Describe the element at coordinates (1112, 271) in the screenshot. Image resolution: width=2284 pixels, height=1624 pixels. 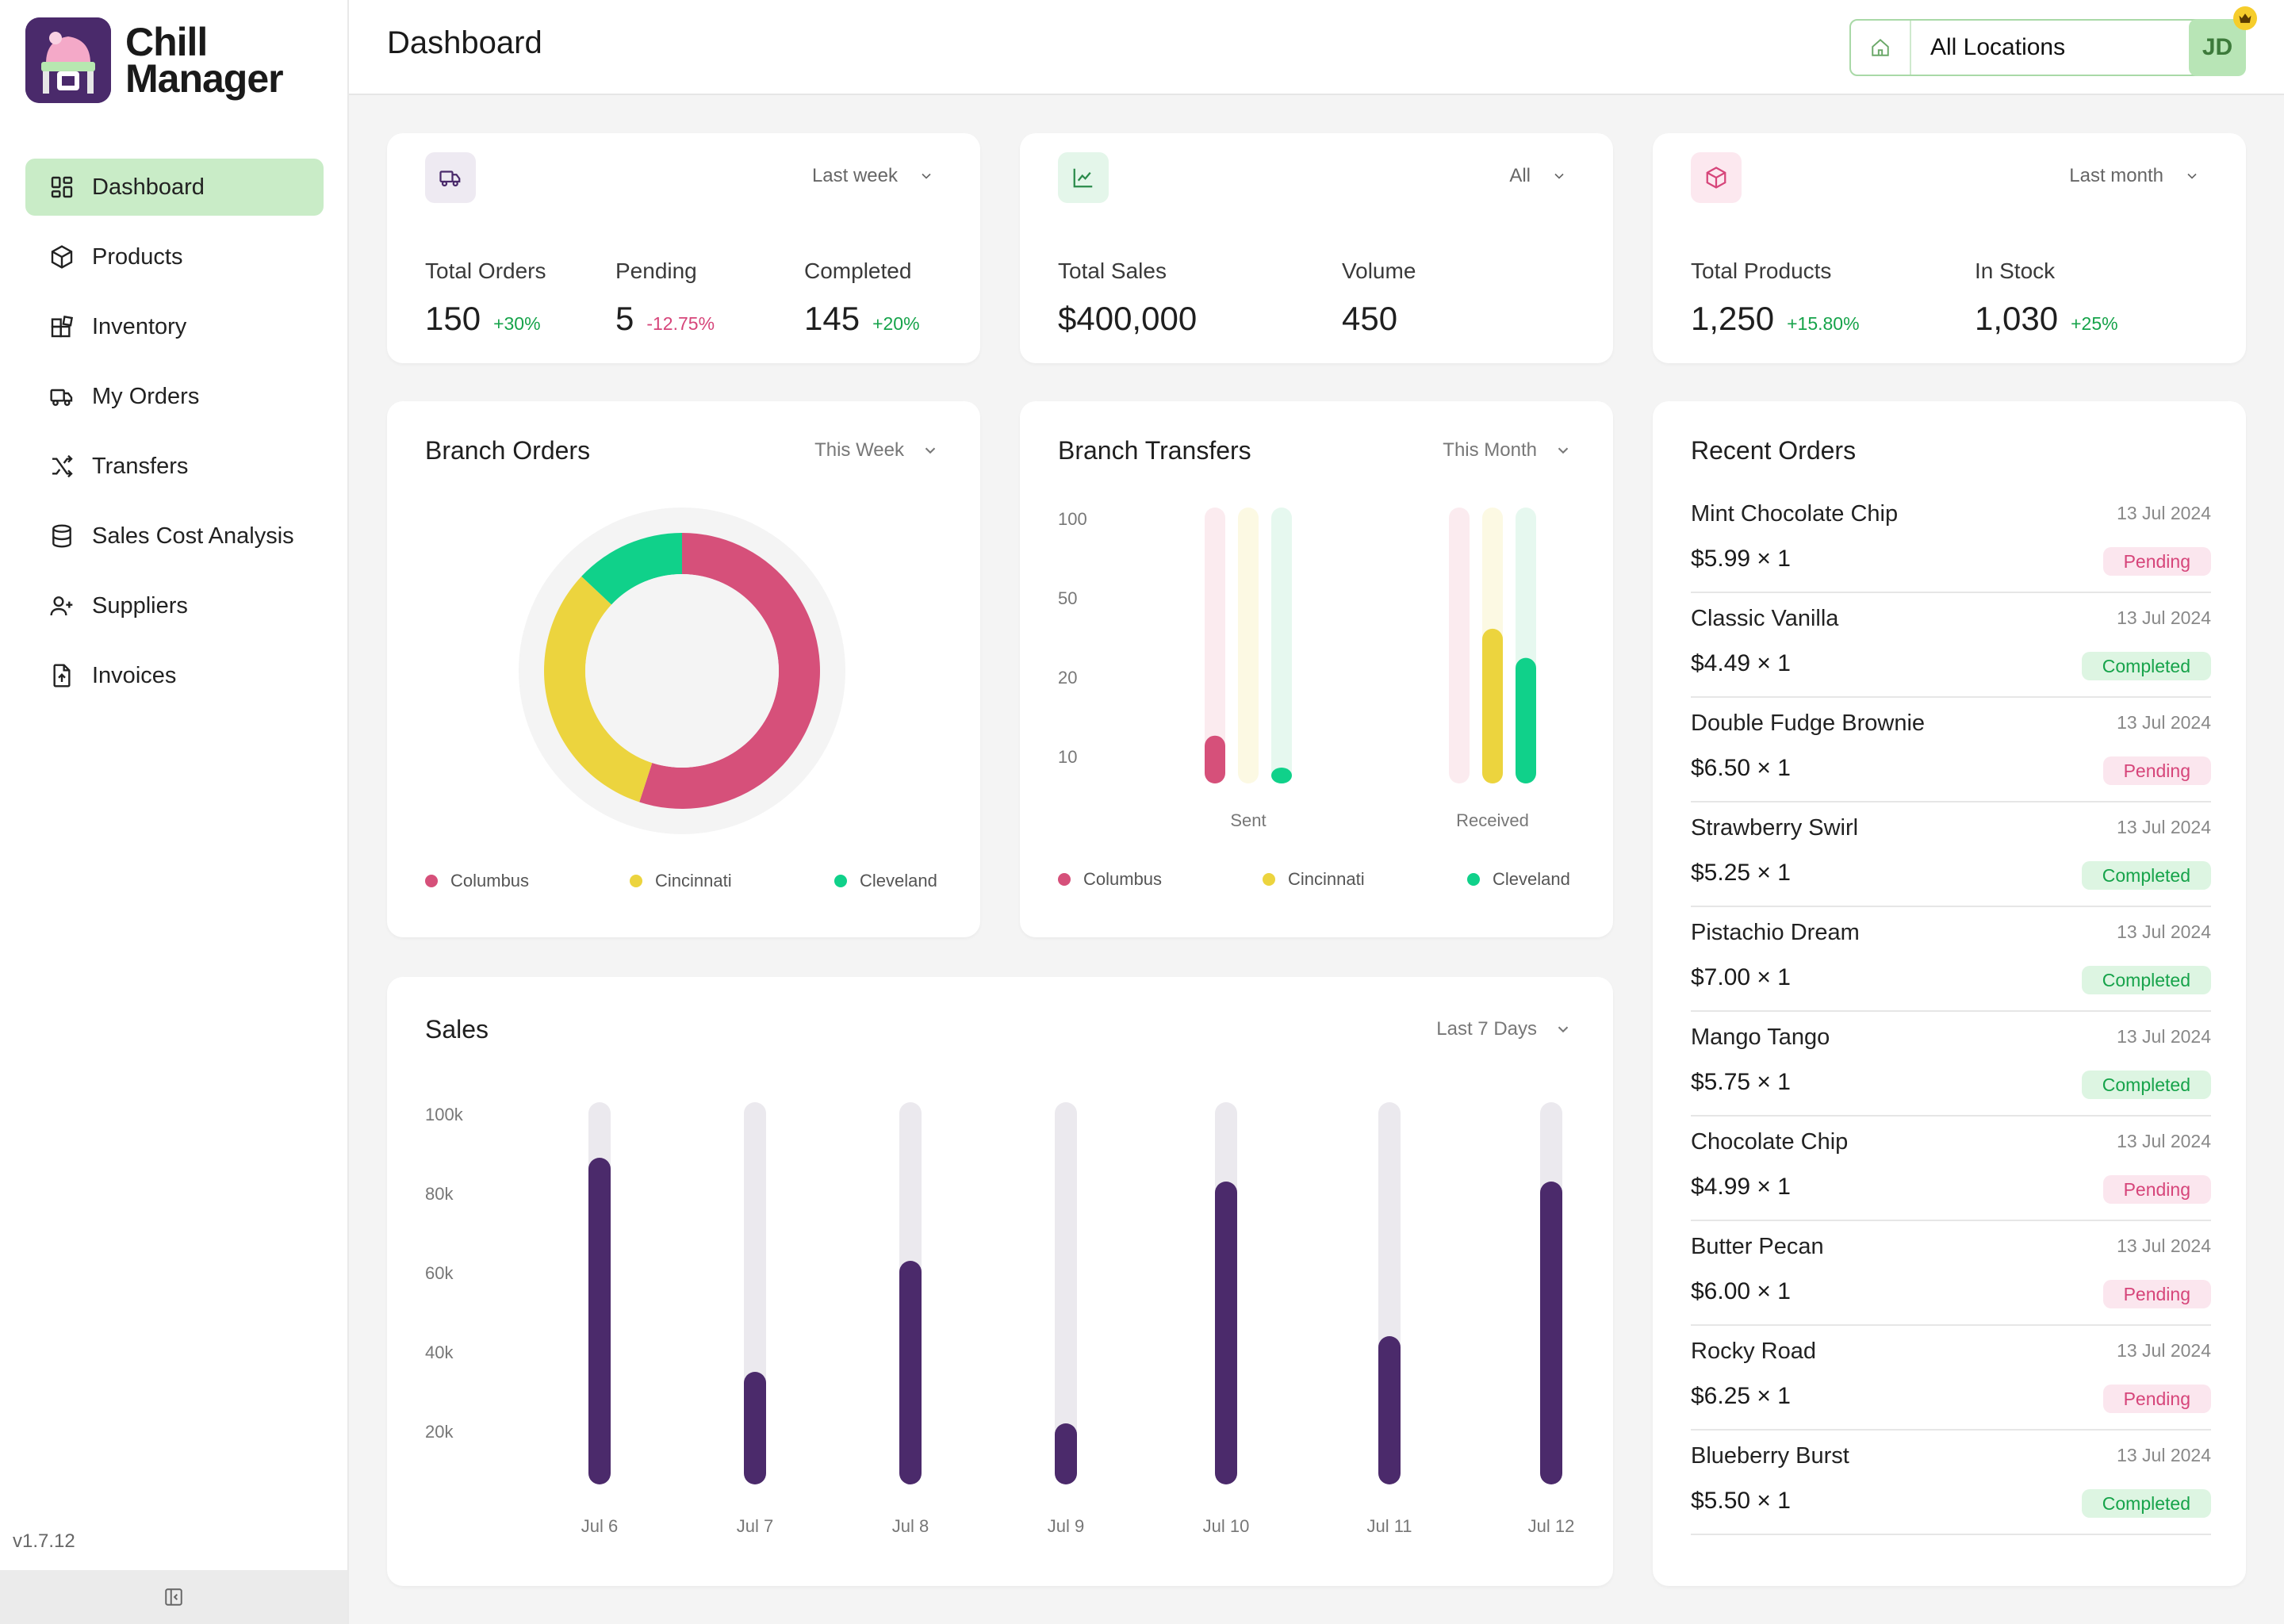
I see `stat-label: Total Sales` at that location.